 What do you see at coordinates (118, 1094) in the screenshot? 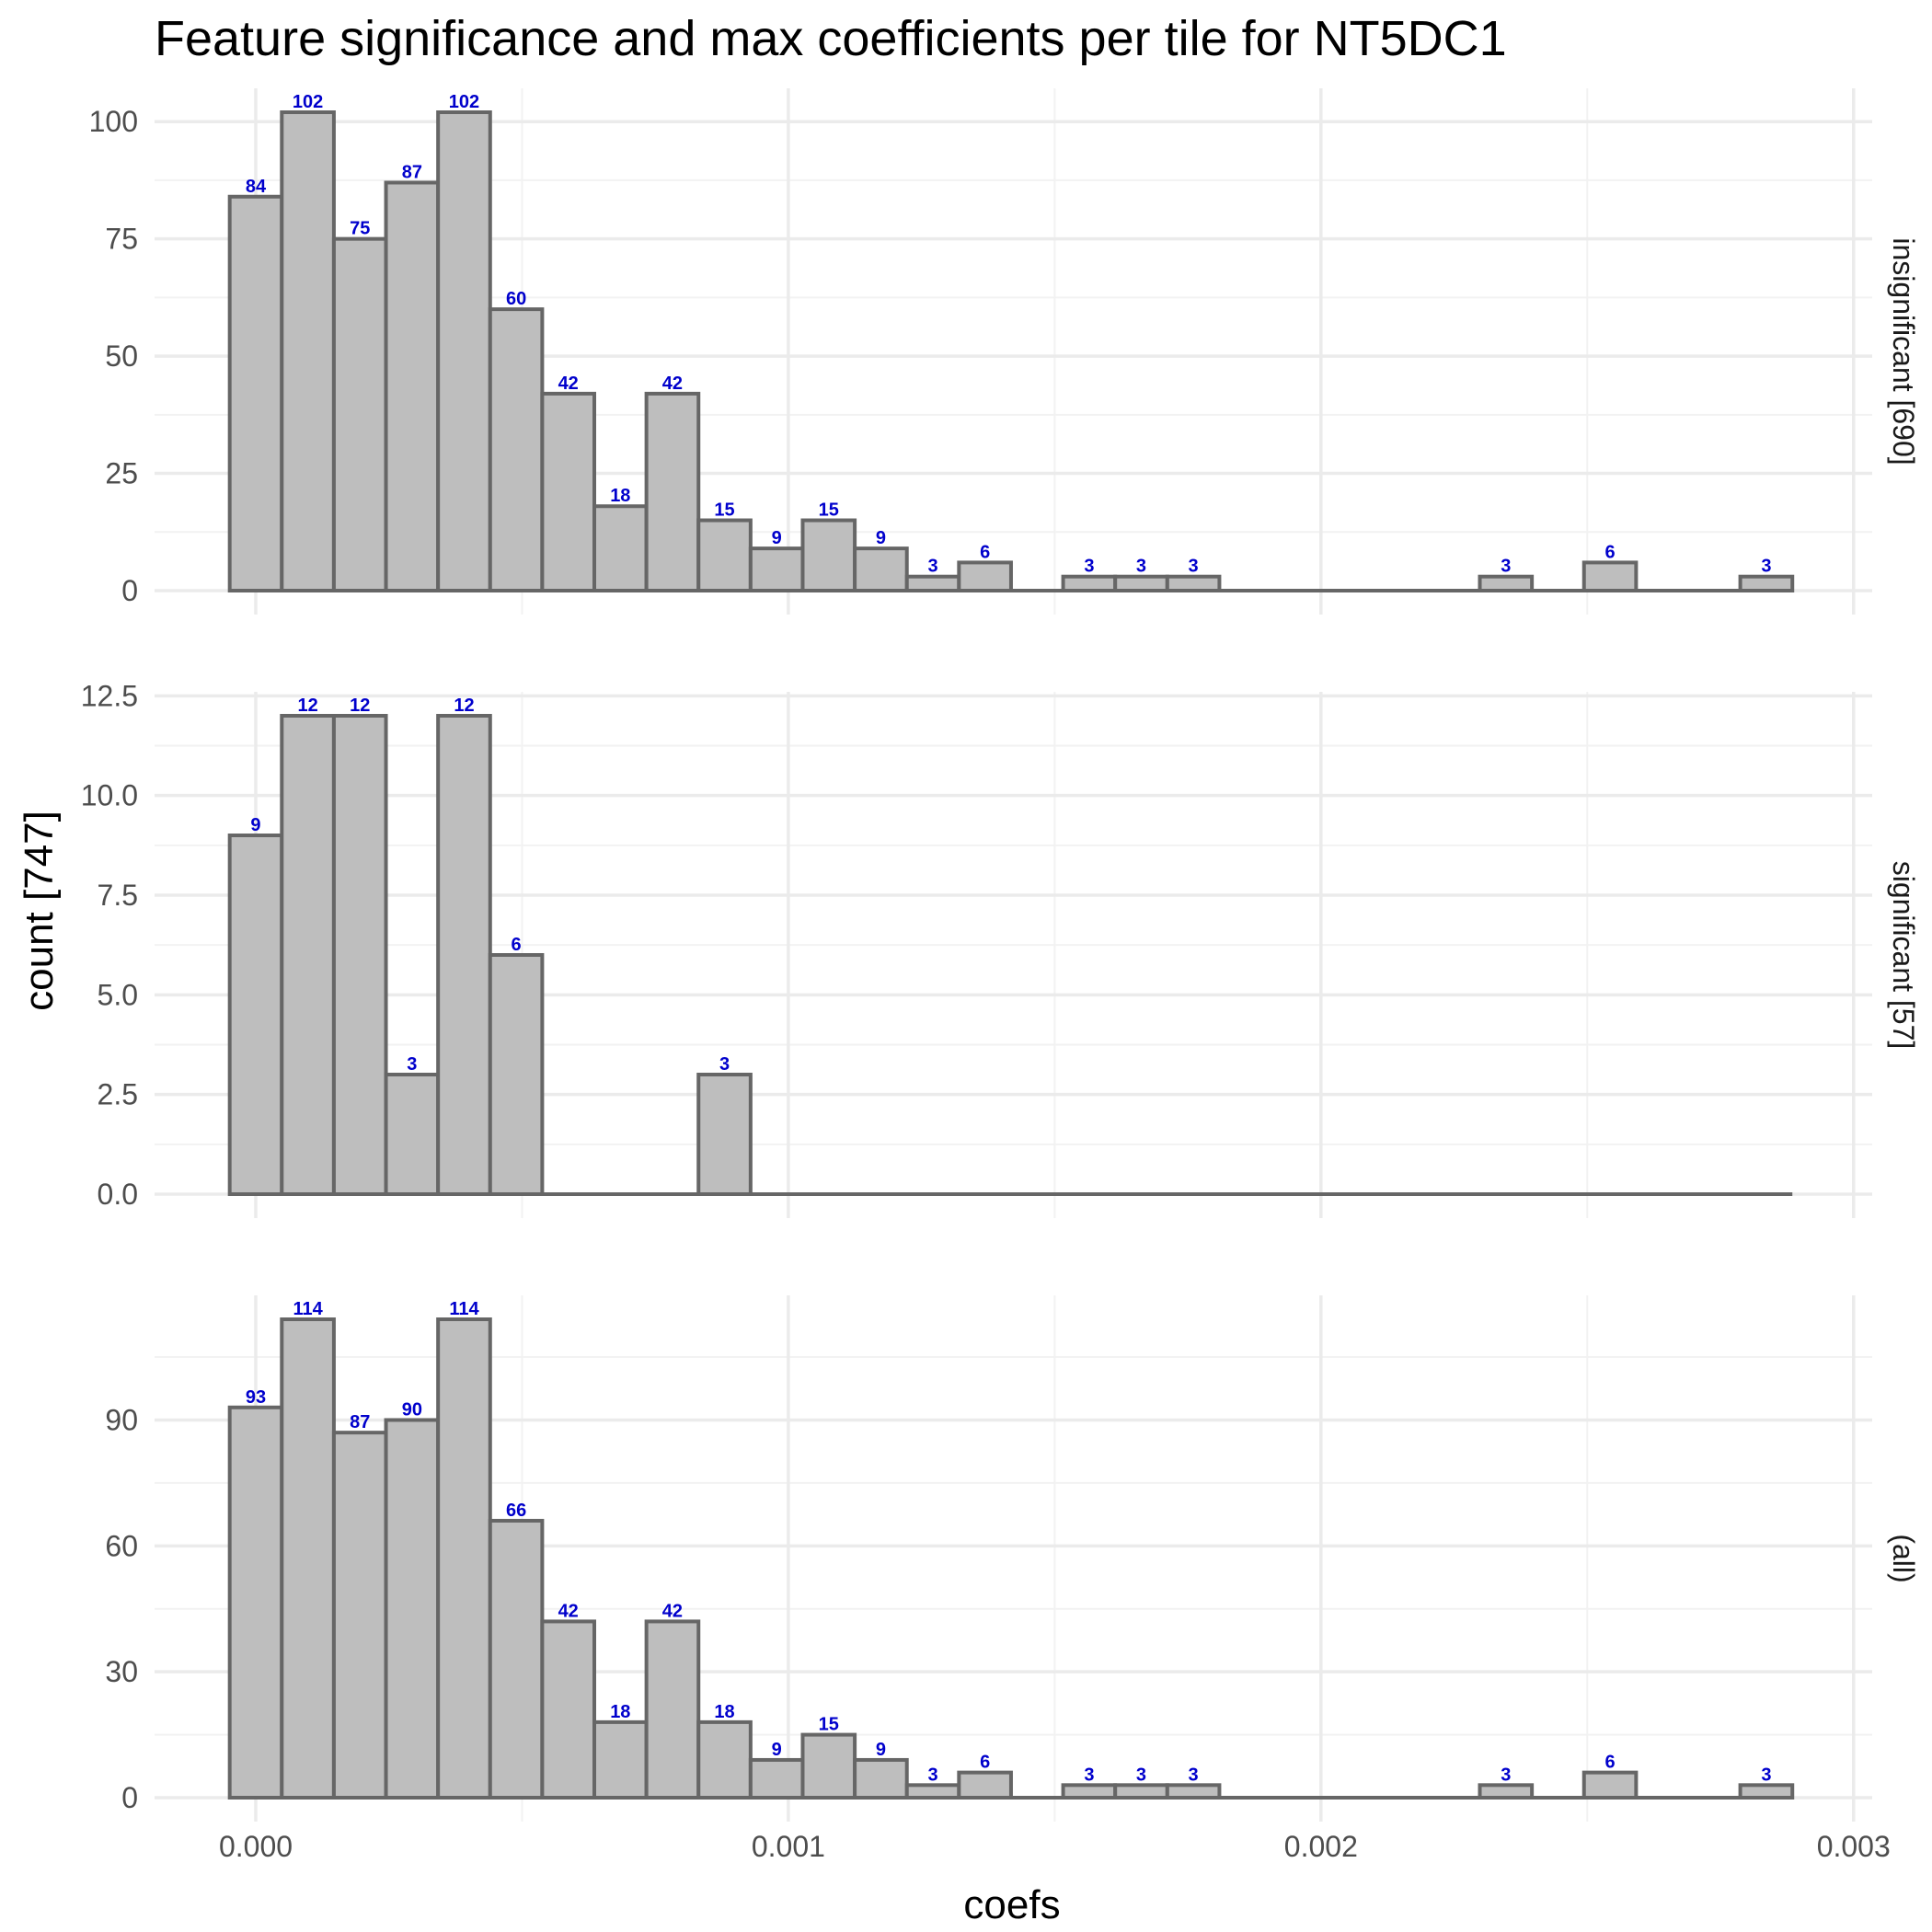
I see `y-tick-label: 2.5` at bounding box center [118, 1094].